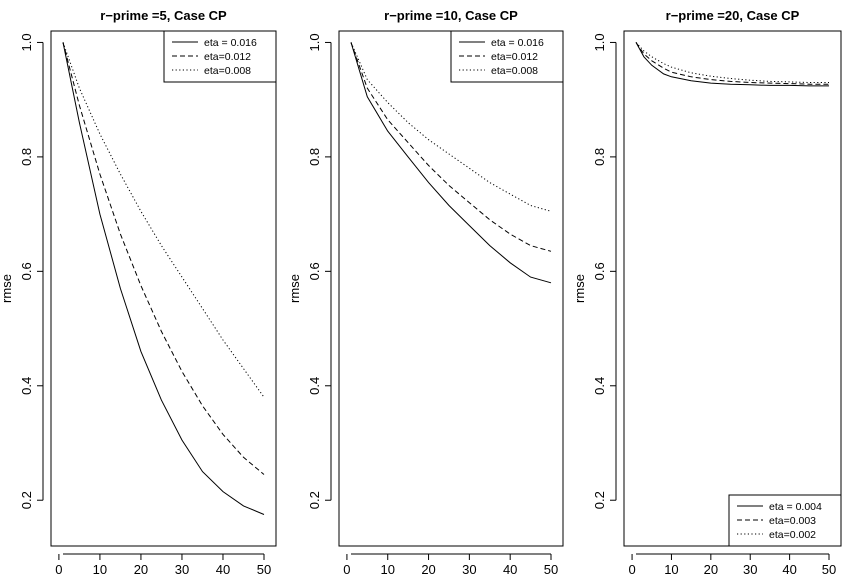 The height and width of the screenshot is (582, 845). I want to click on legend-label: eta=0.002, so click(792, 535).